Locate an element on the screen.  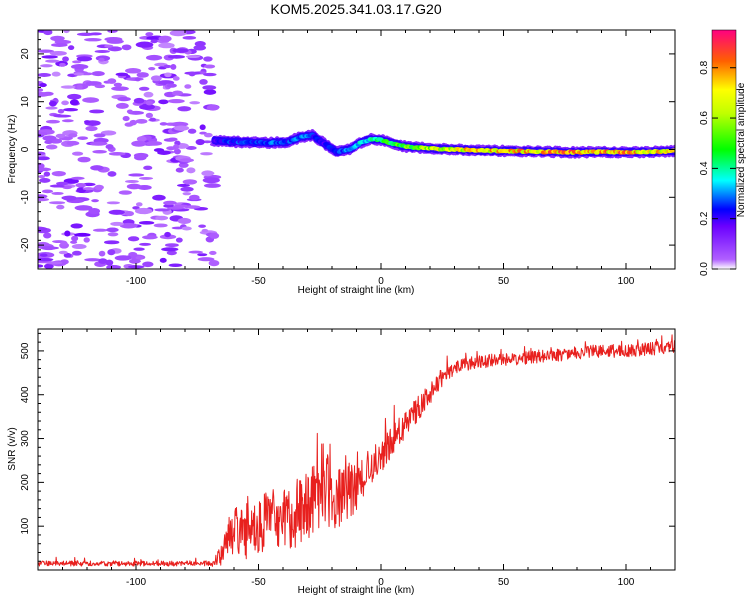
snr-xtick-label: 50 is located at coordinates (504, 582).